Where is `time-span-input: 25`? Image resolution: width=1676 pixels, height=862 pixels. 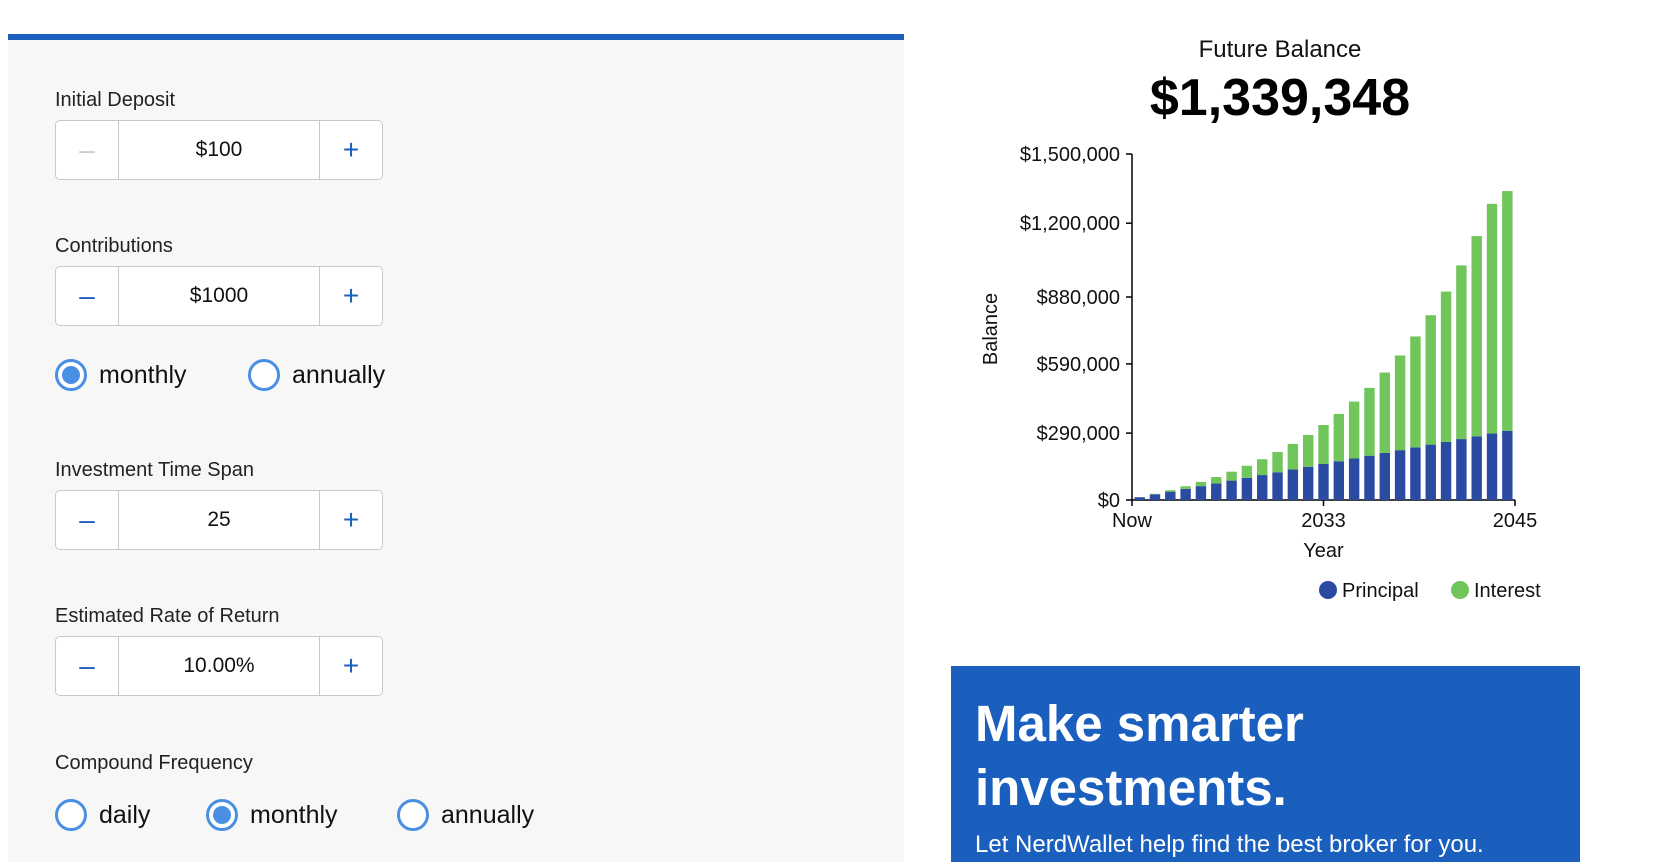 time-span-input: 25 is located at coordinates (219, 520).